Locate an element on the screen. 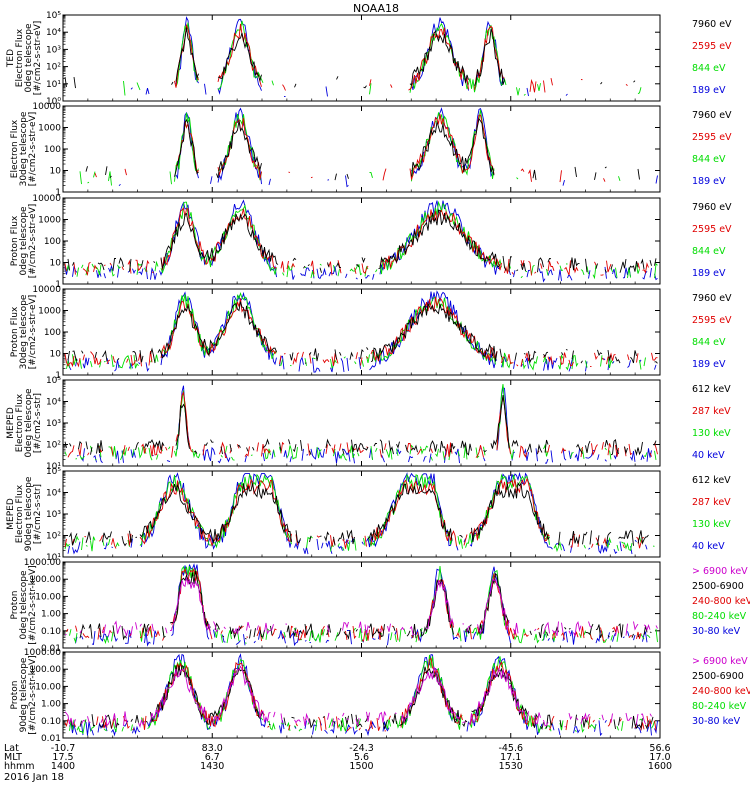  series-trace-magenta is located at coordinates (361, 696).